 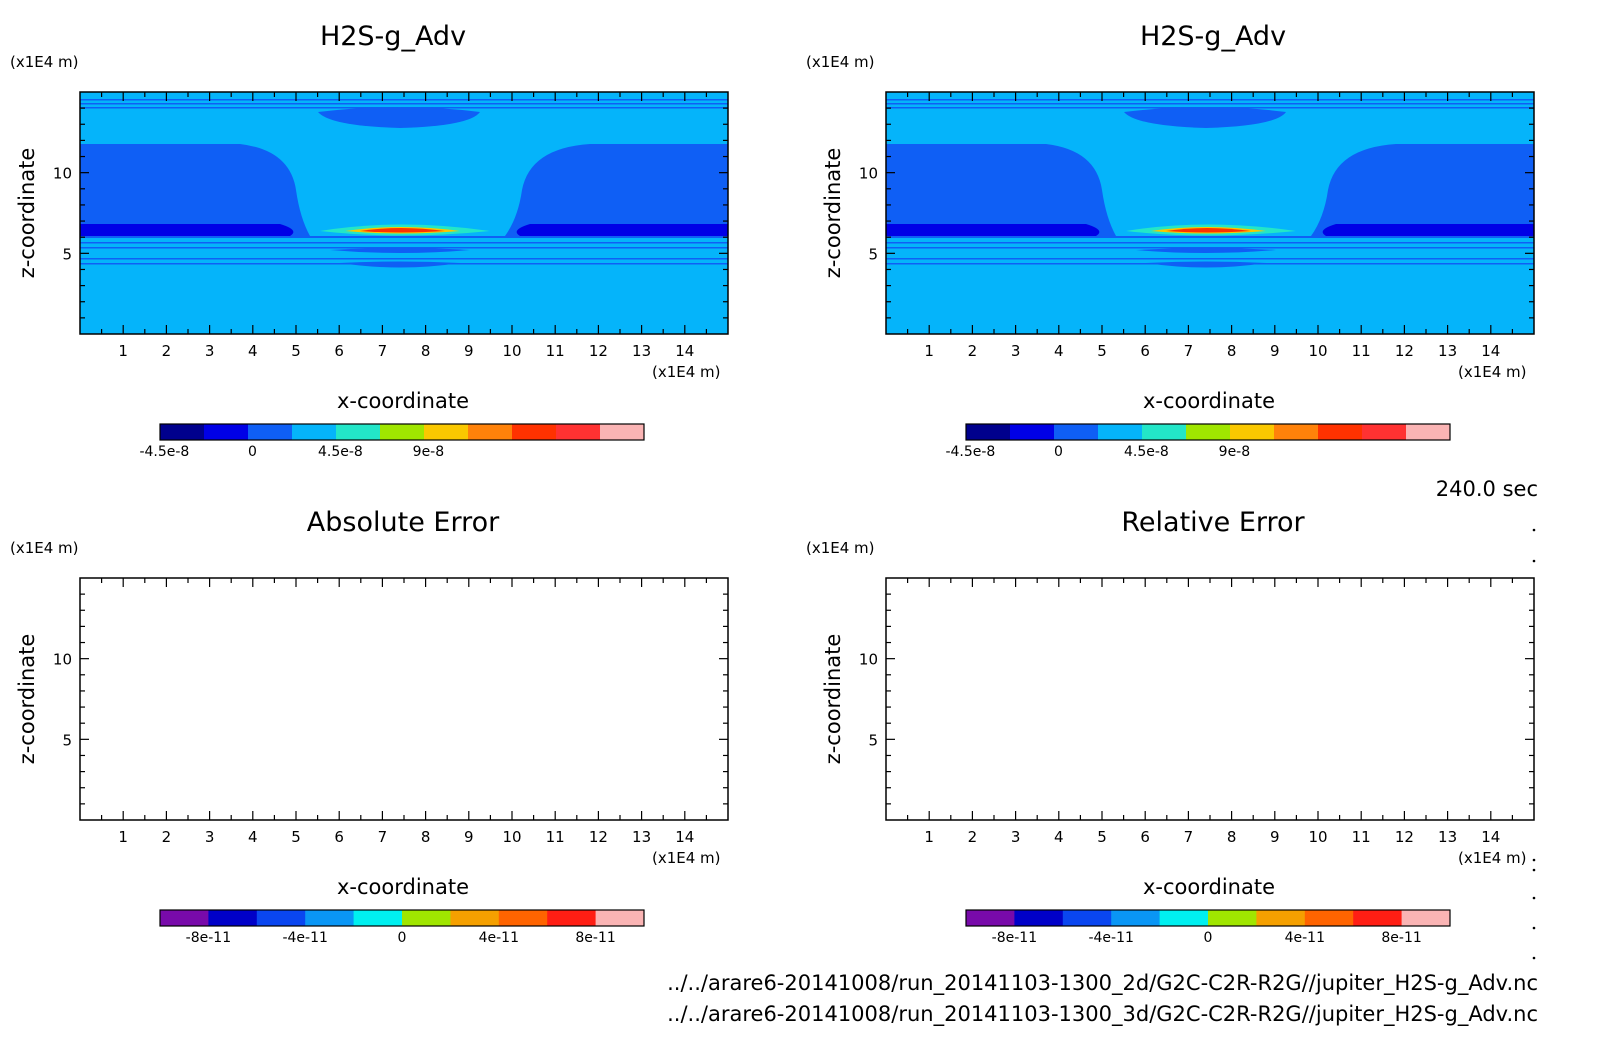 I want to click on panel-title: Absolute Error, so click(x=403, y=522).